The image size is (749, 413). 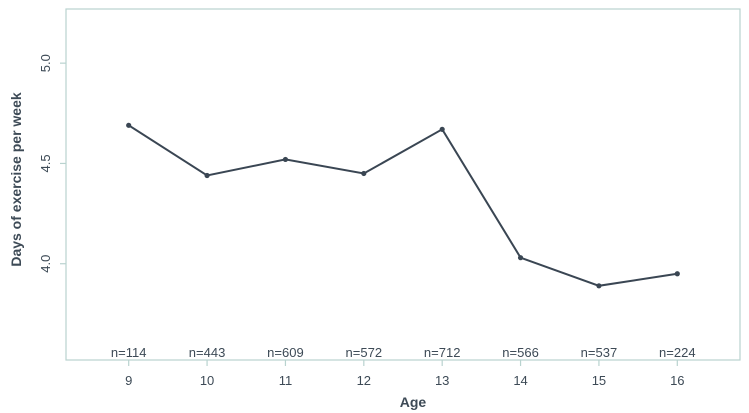 I want to click on x-tick-label: 14, so click(x=520, y=380).